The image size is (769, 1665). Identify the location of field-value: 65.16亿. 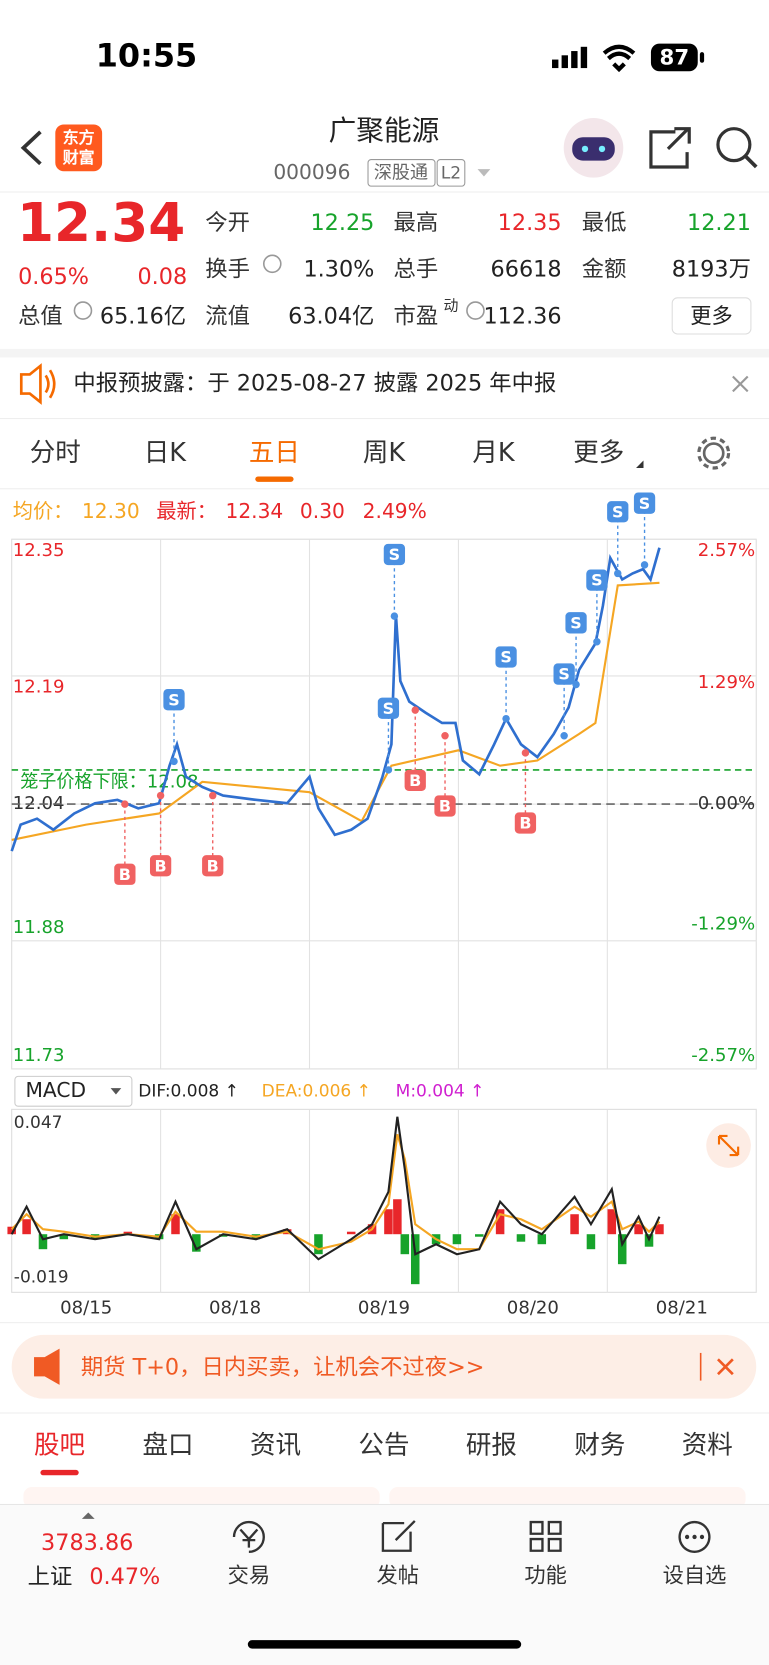
(143, 316).